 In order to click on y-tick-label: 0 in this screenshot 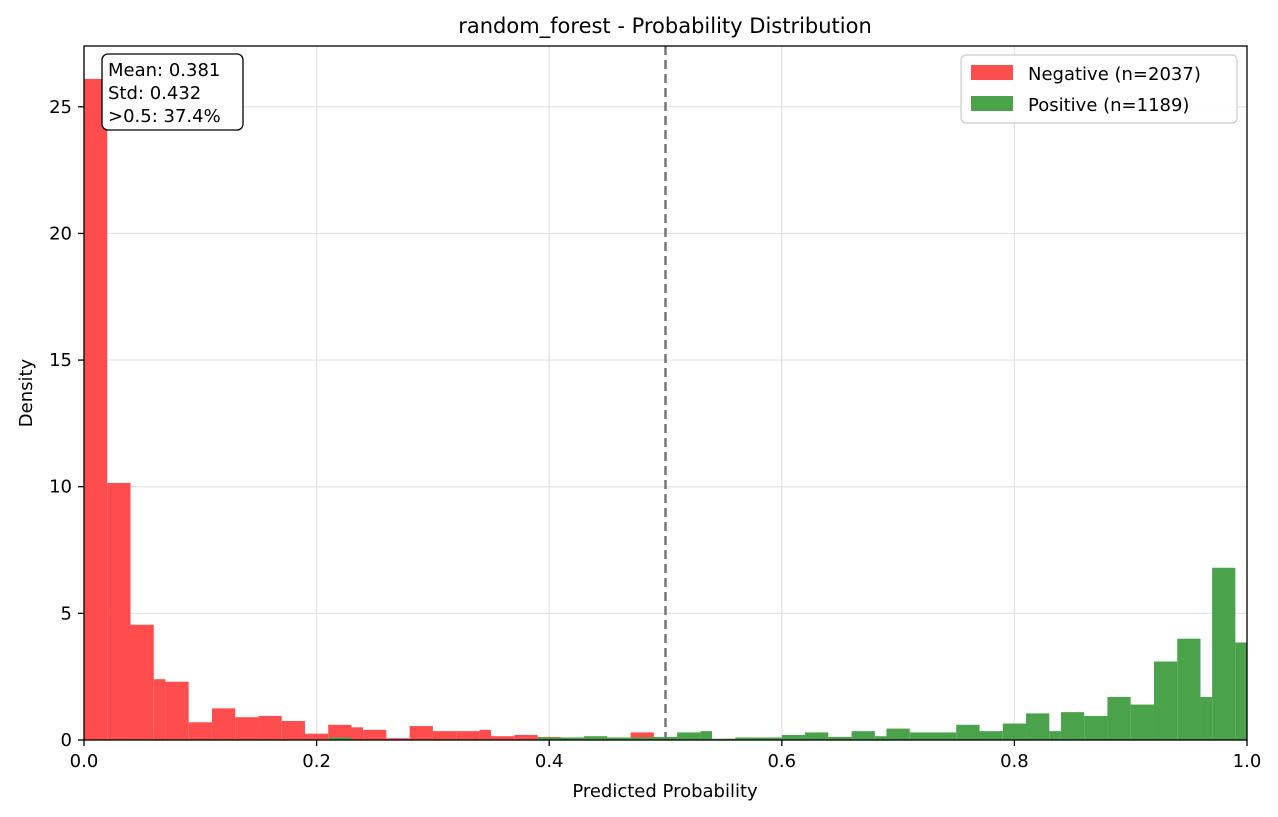, I will do `click(66, 740)`.